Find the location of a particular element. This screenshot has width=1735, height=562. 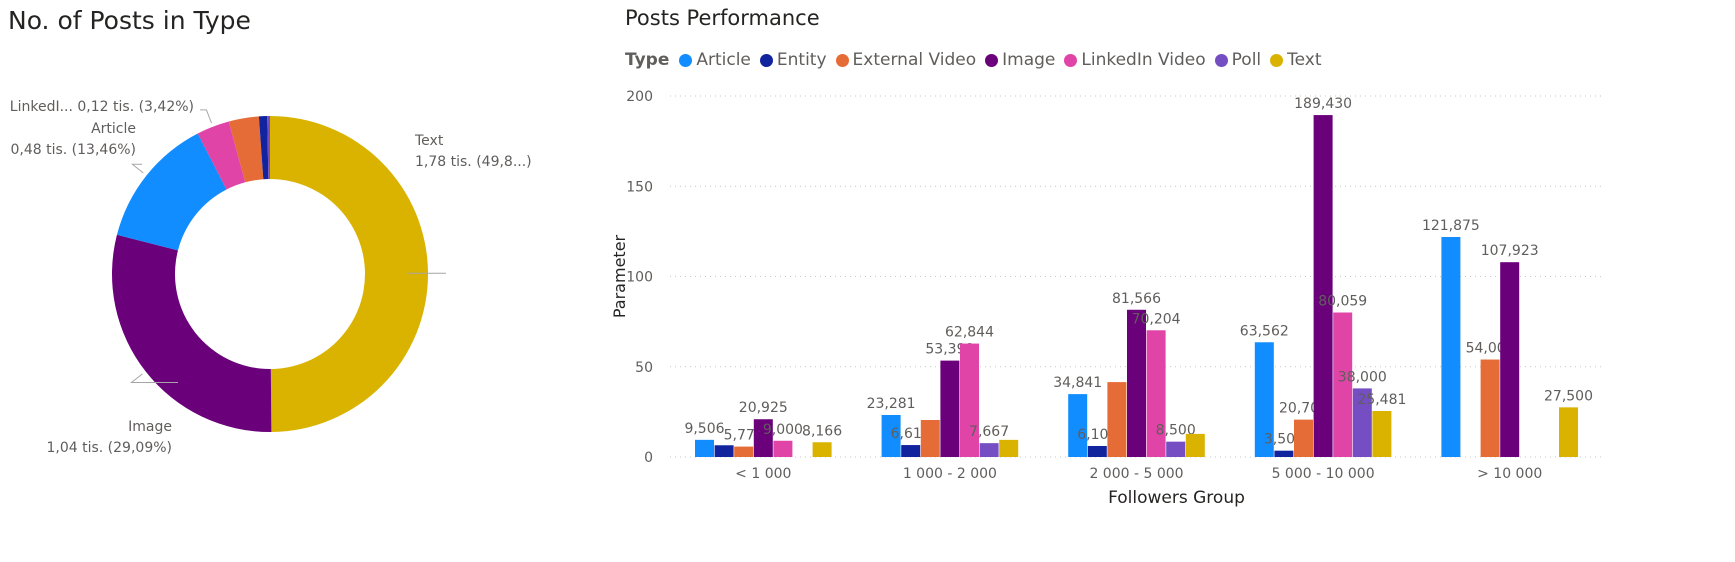

donut-leader-article is located at coordinates (137, 168).